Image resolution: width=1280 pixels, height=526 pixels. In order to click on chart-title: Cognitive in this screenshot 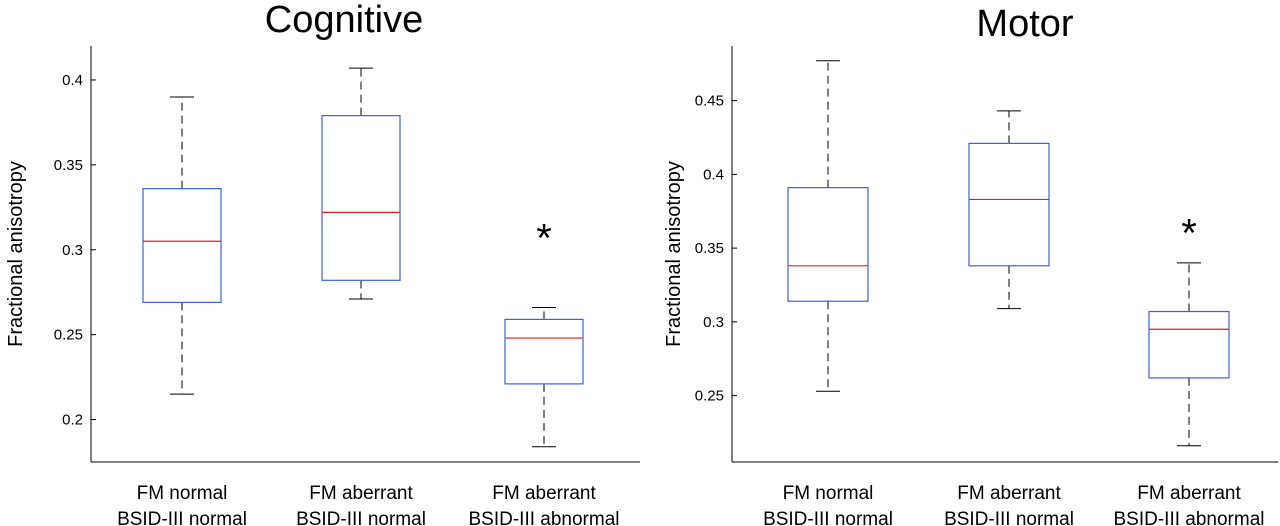, I will do `click(344, 20)`.